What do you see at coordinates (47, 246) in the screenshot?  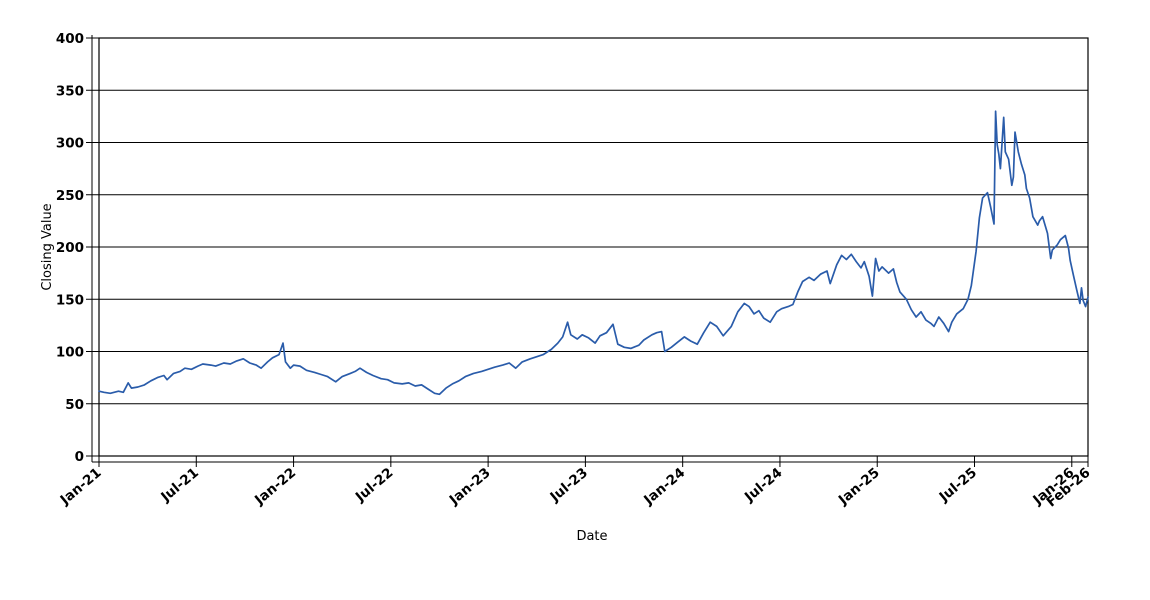 I see `y-axis-title: Closing Value` at bounding box center [47, 246].